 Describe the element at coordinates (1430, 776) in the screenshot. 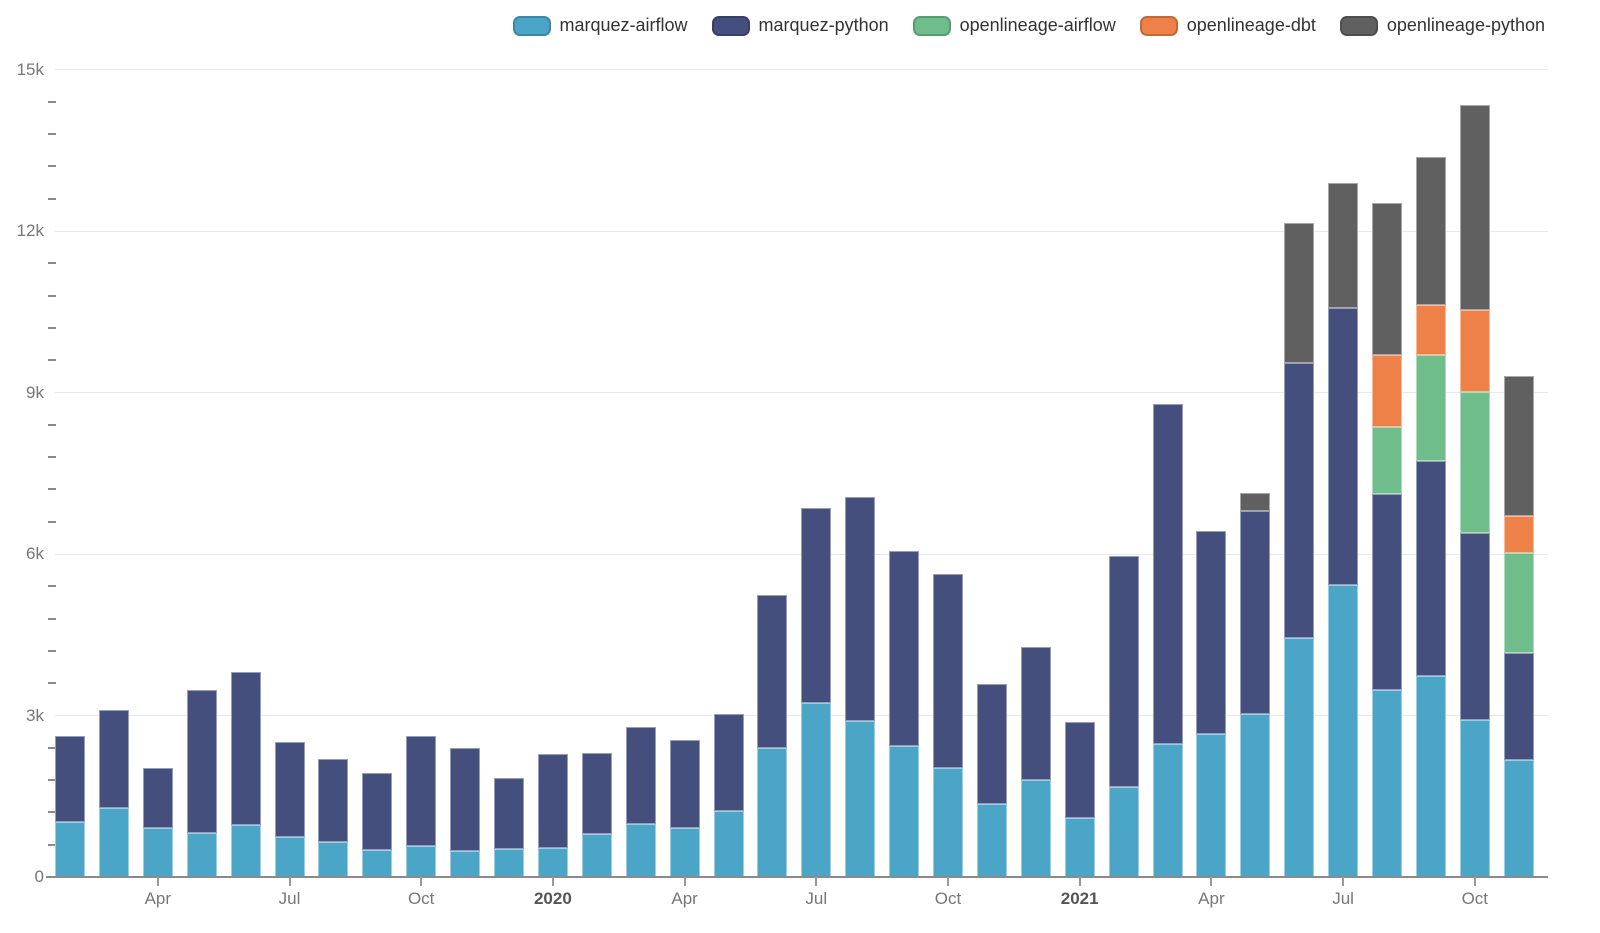

I see `bar-segment-2021-09-marquez-airflow` at that location.